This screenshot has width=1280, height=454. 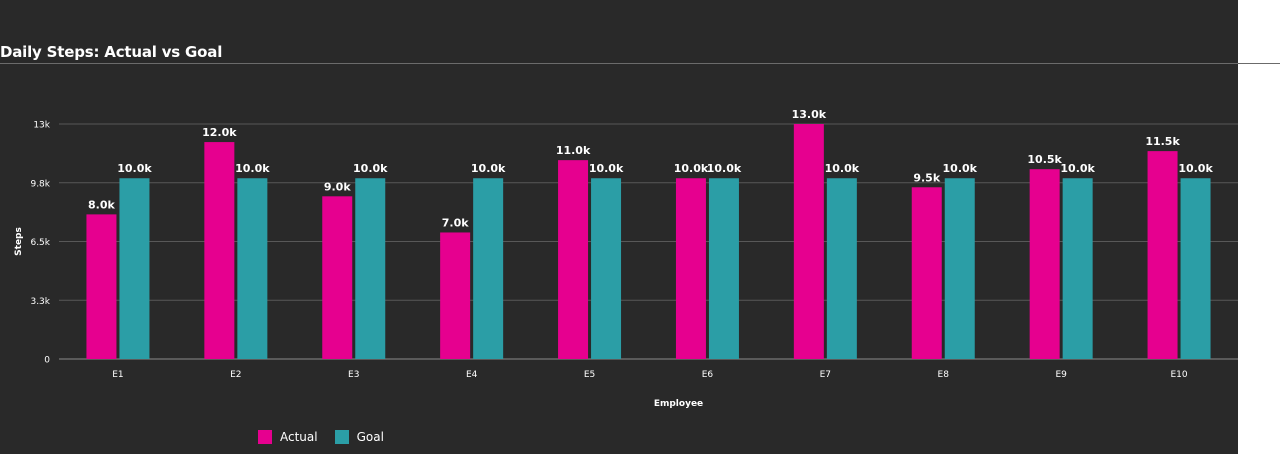 What do you see at coordinates (219, 250) in the screenshot?
I see `bar-actual-e2` at bounding box center [219, 250].